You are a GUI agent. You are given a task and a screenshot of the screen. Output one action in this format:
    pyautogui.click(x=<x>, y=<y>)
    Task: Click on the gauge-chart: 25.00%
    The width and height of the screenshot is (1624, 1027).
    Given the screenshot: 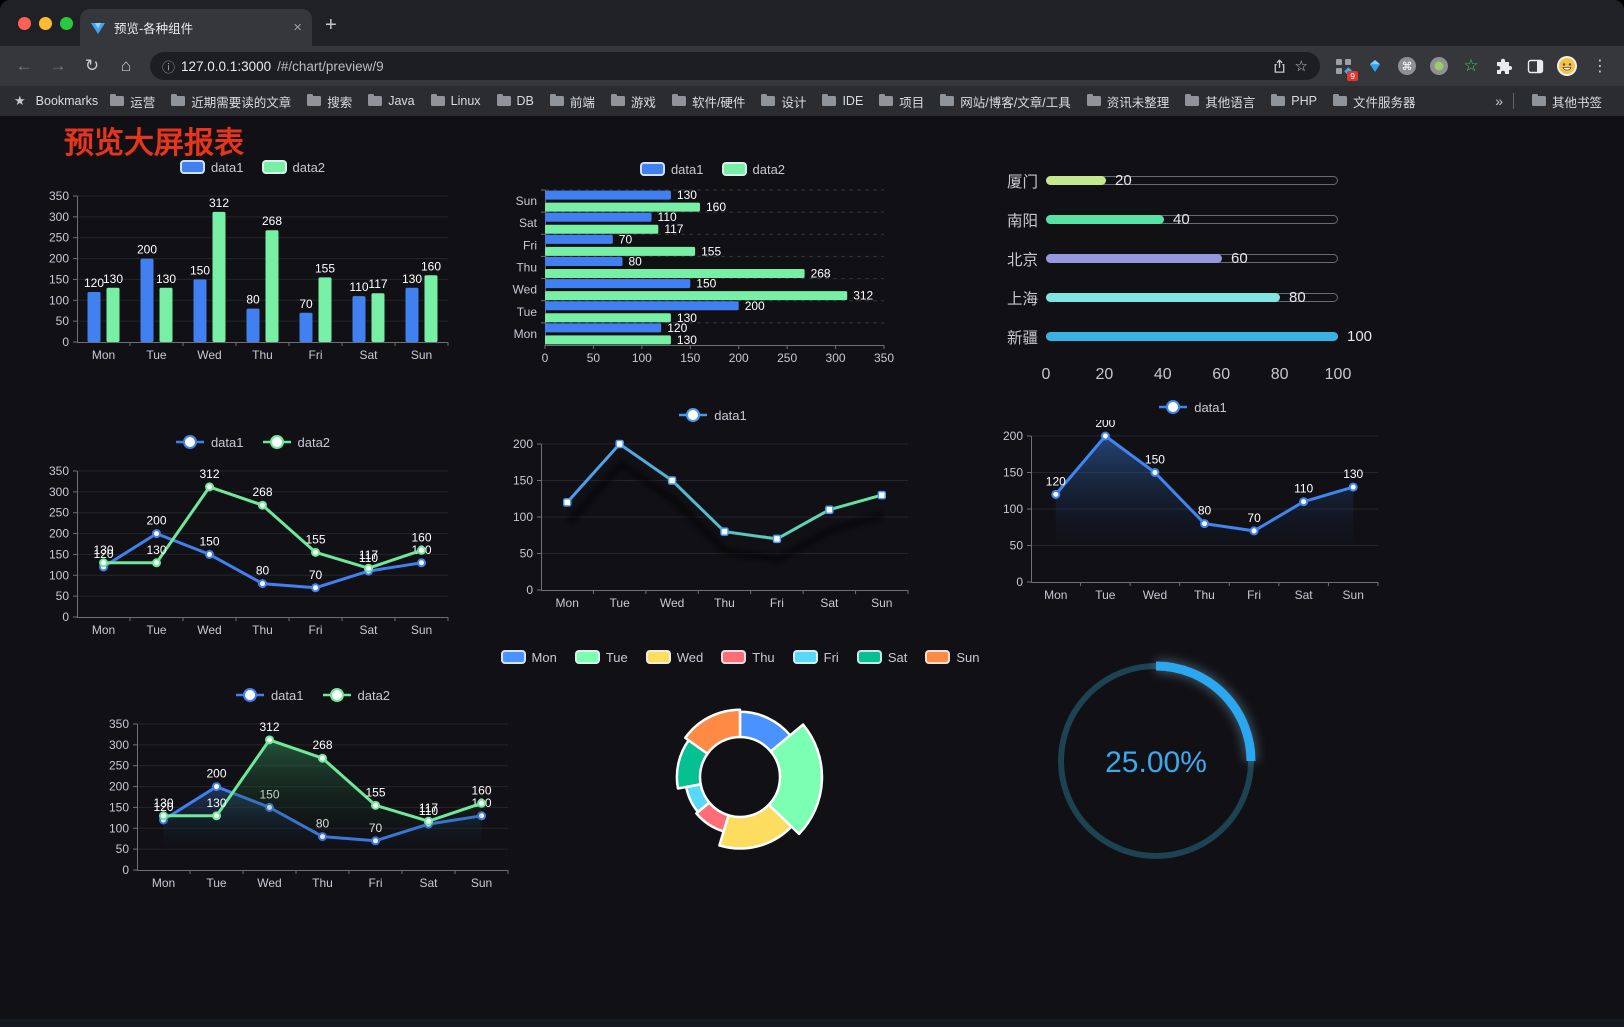 What is the action you would take?
    pyautogui.click(x=1156, y=761)
    